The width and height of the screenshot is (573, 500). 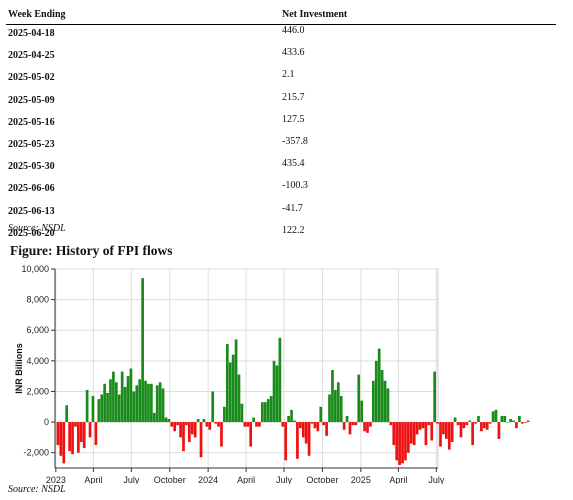 I want to click on x-tick-label: 2025, so click(x=361, y=479).